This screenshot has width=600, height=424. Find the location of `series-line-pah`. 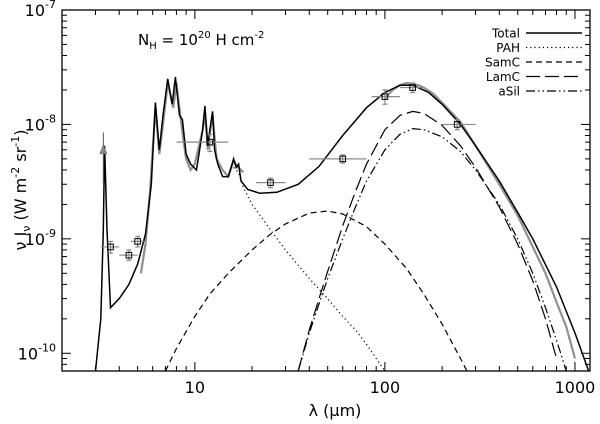

series-line-pah is located at coordinates (309, 269).